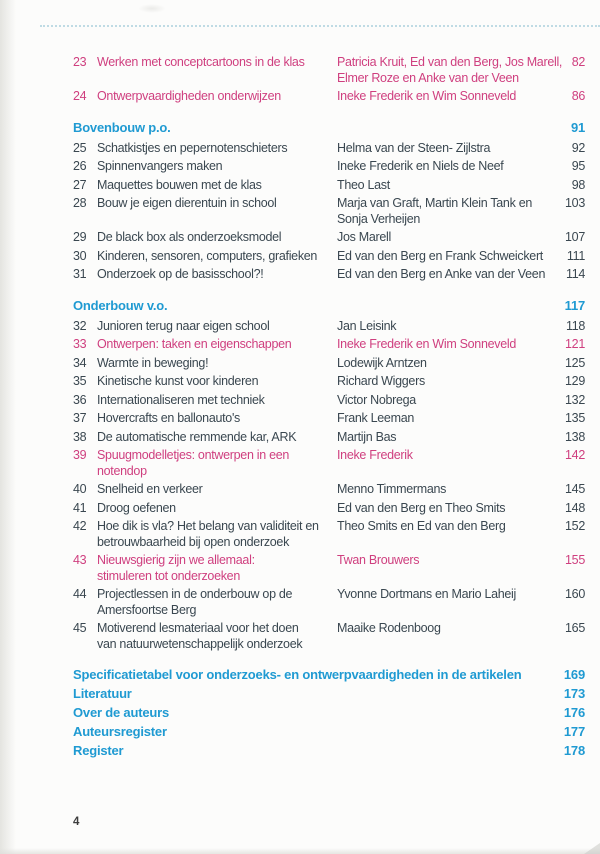  Describe the element at coordinates (102, 693) in the screenshot. I see `backmatter-title: Literatuur` at that location.